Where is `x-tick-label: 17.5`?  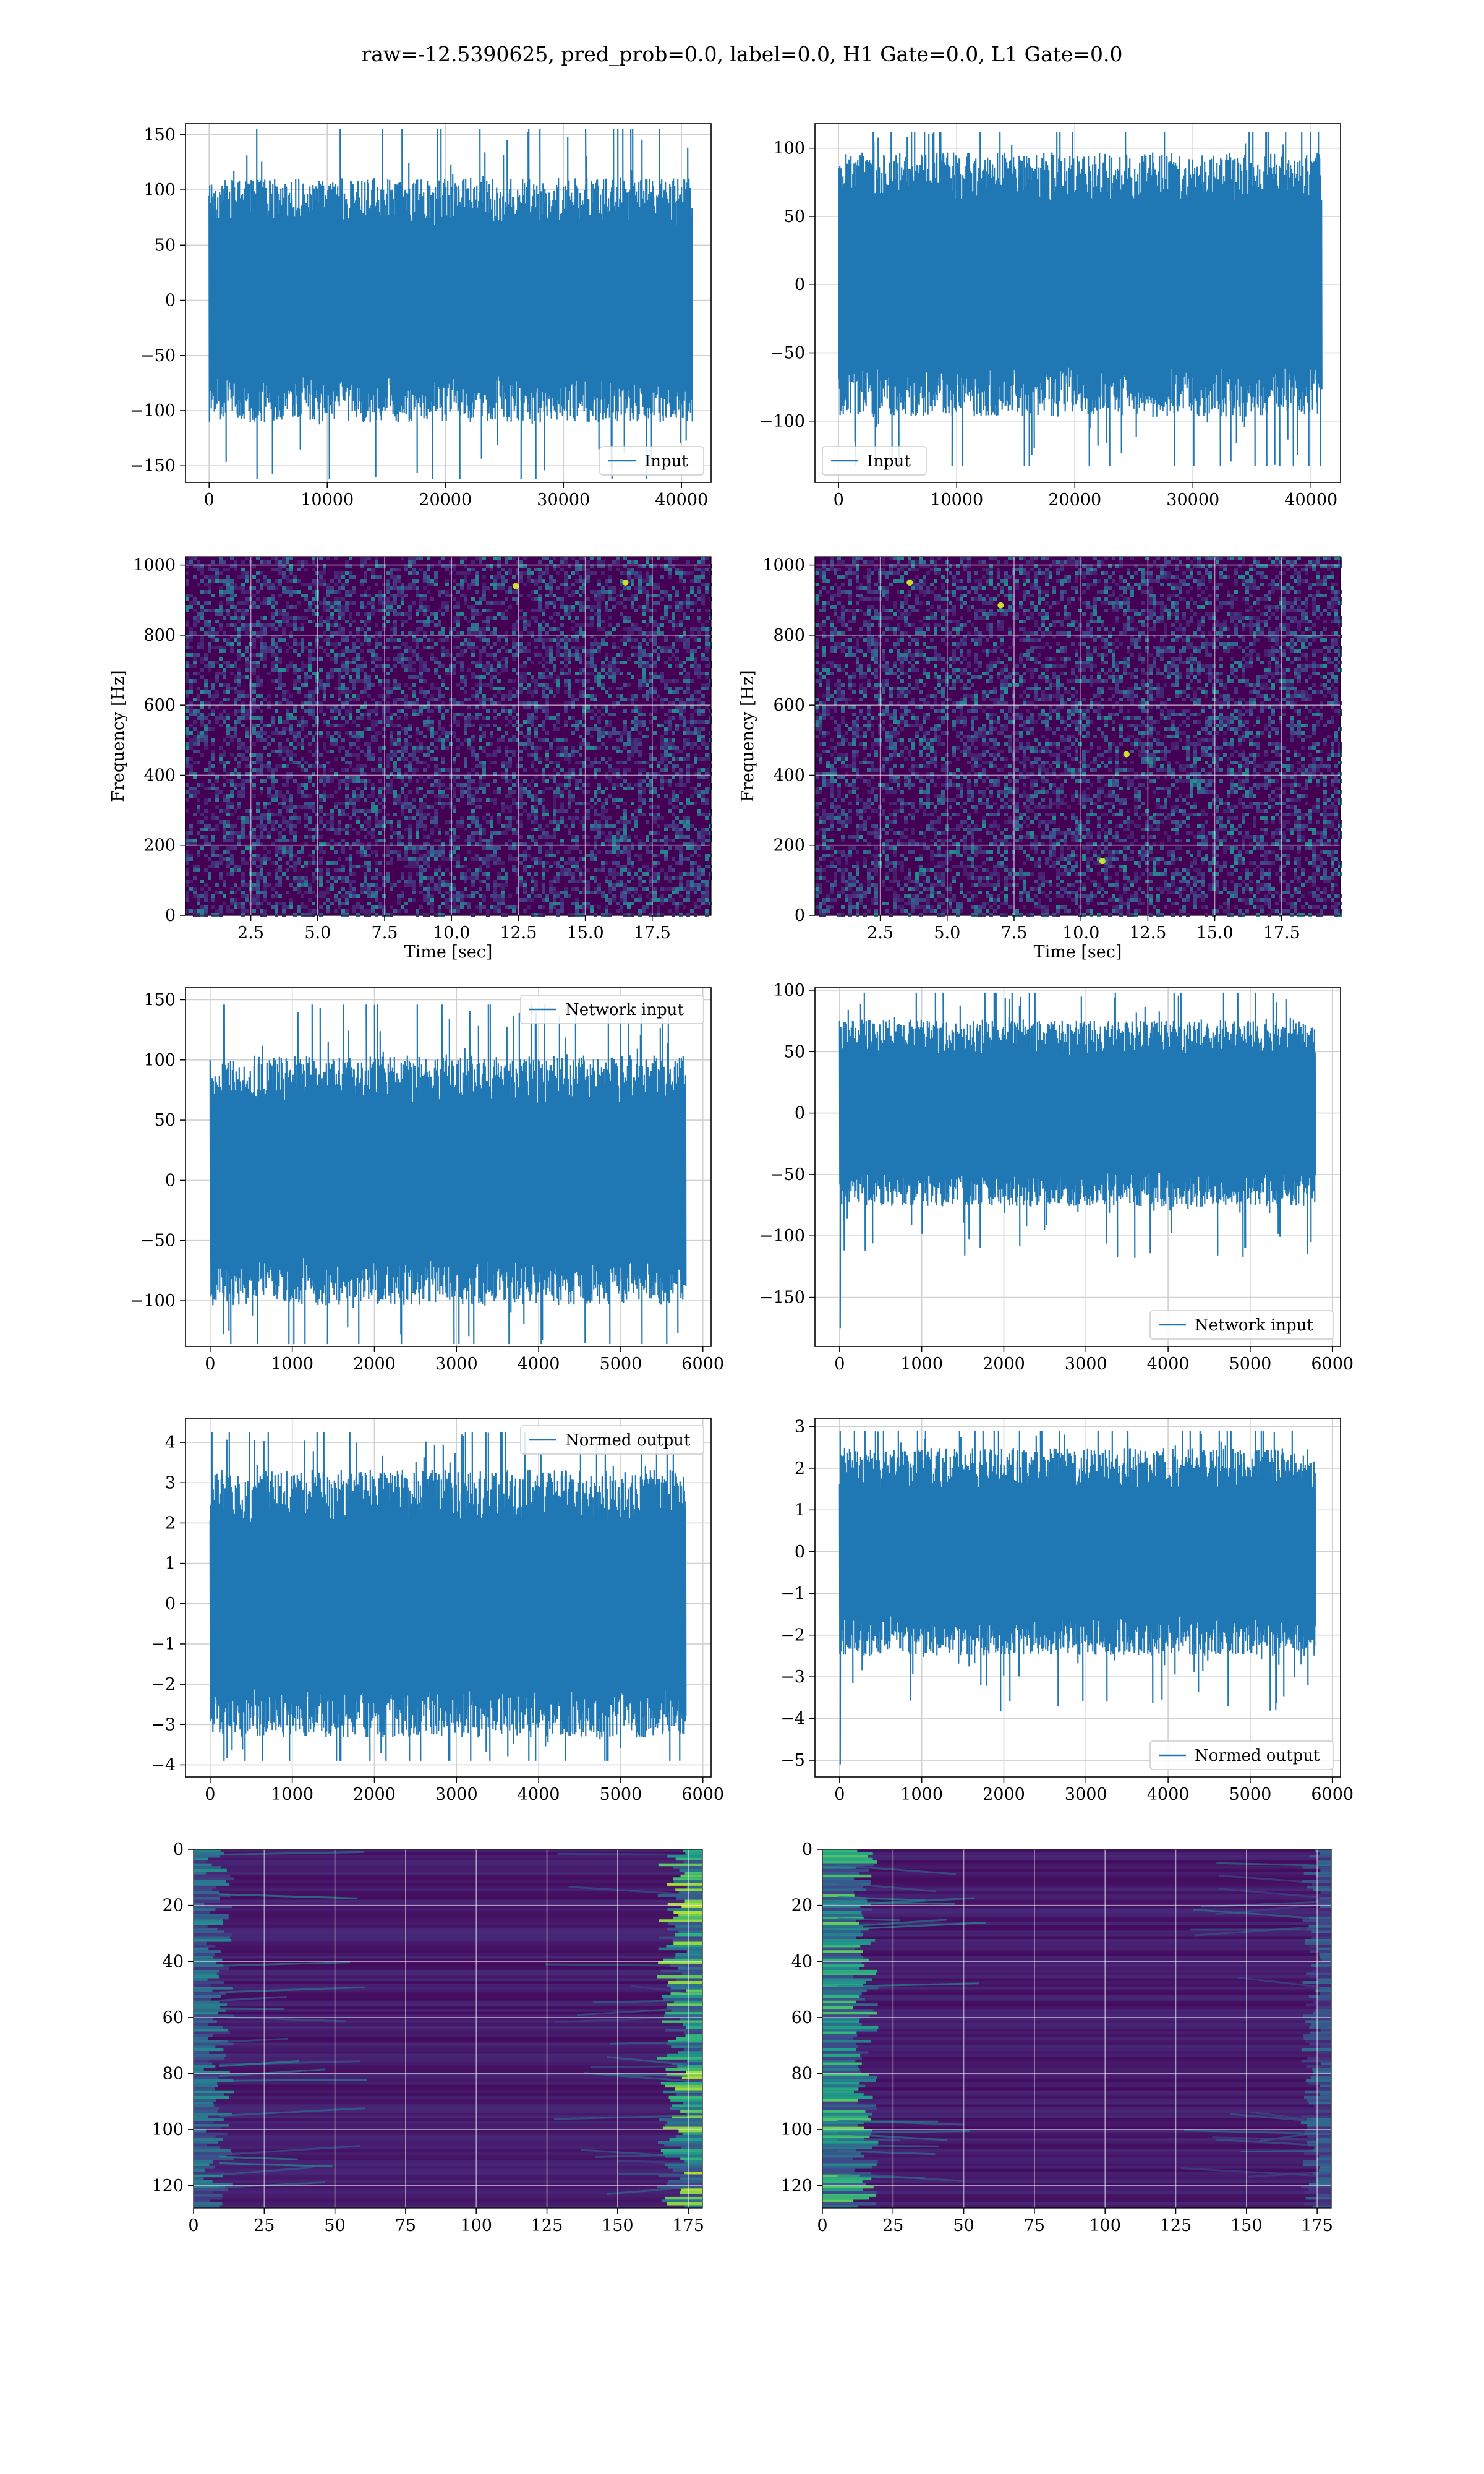 x-tick-label: 17.5 is located at coordinates (652, 933).